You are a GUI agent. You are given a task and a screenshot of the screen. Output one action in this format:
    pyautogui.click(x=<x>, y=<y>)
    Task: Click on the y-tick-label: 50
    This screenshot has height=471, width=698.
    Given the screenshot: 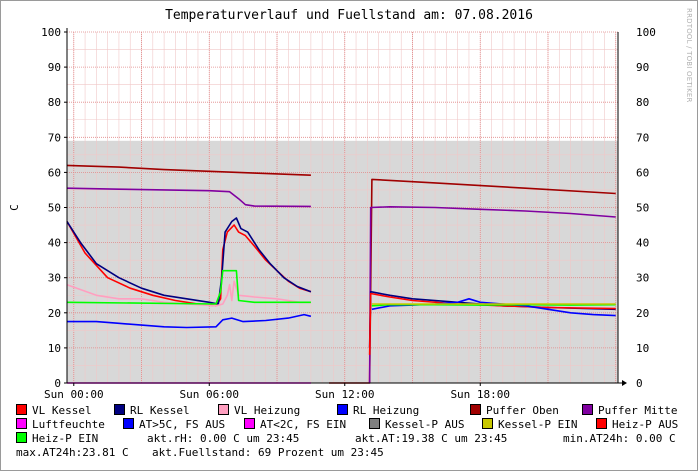 What is the action you would take?
    pyautogui.click(x=54, y=208)
    